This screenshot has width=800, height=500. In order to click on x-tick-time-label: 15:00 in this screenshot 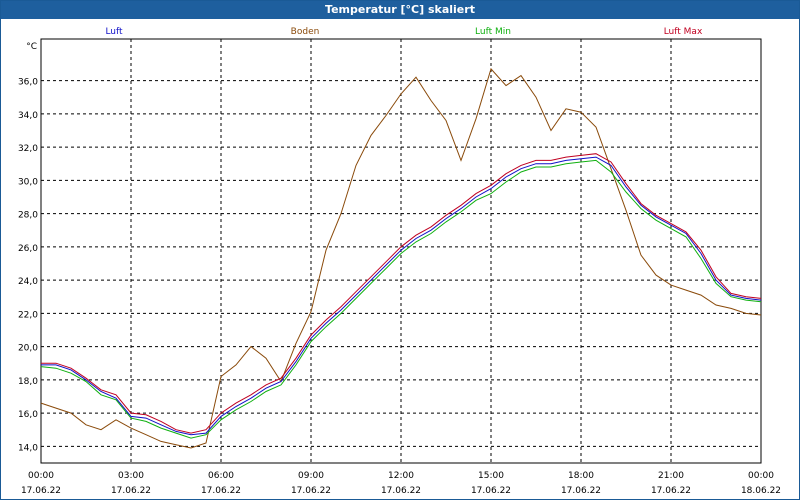, I will do `click(491, 476)`.